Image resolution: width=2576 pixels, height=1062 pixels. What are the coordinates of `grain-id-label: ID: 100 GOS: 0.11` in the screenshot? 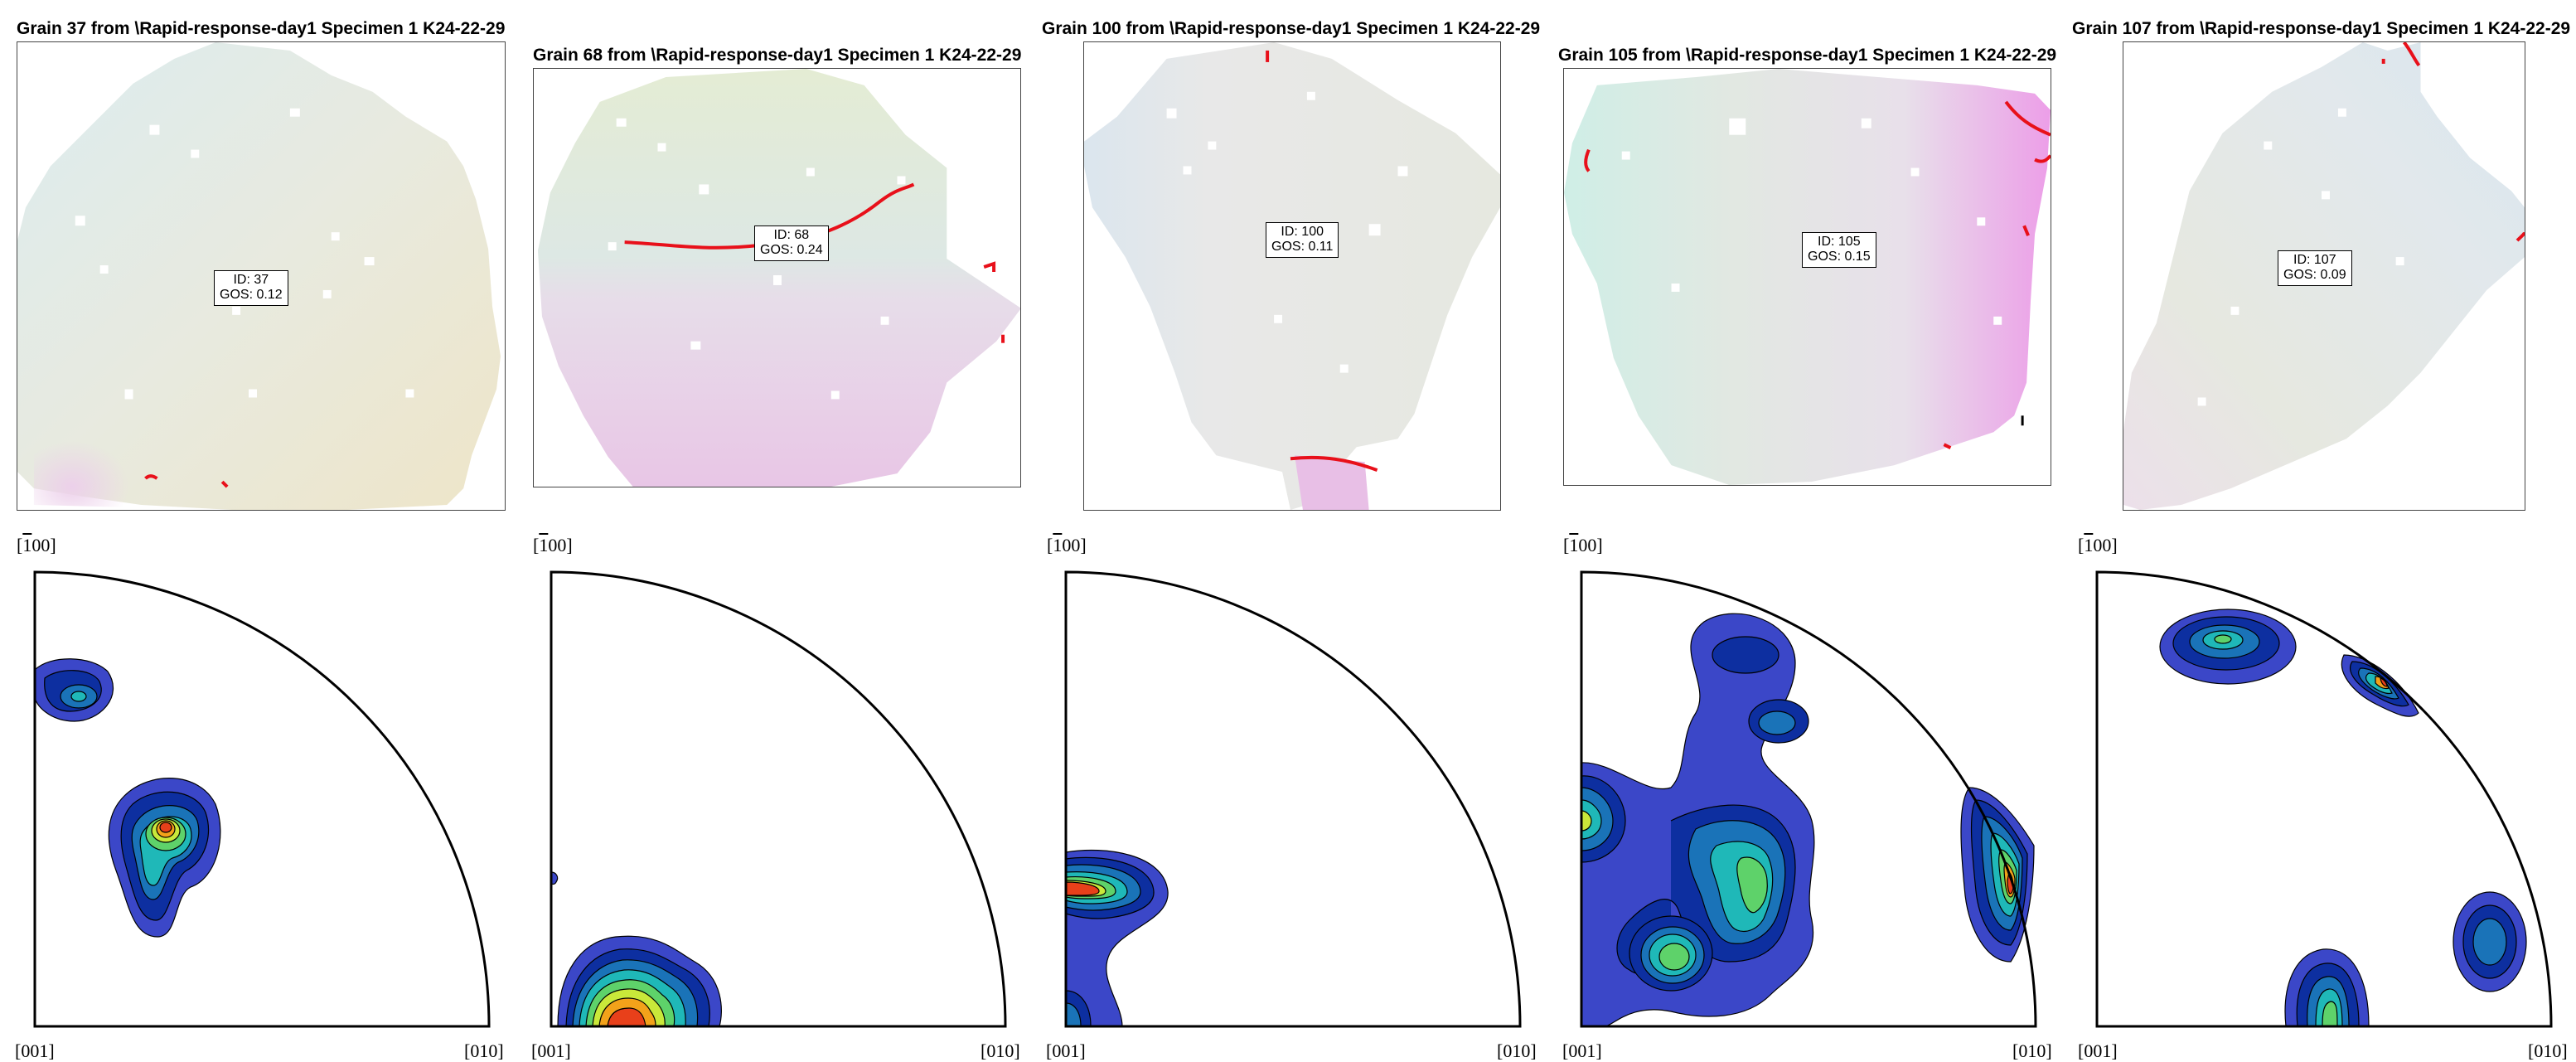 It's located at (1302, 240).